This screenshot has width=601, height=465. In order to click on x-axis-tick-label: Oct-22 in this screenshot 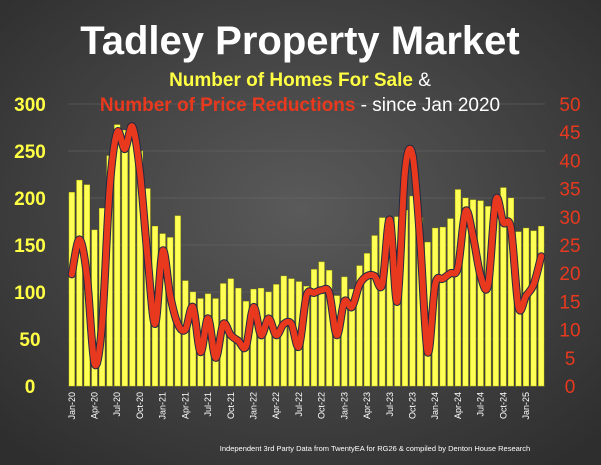, I will do `click(322, 405)`.